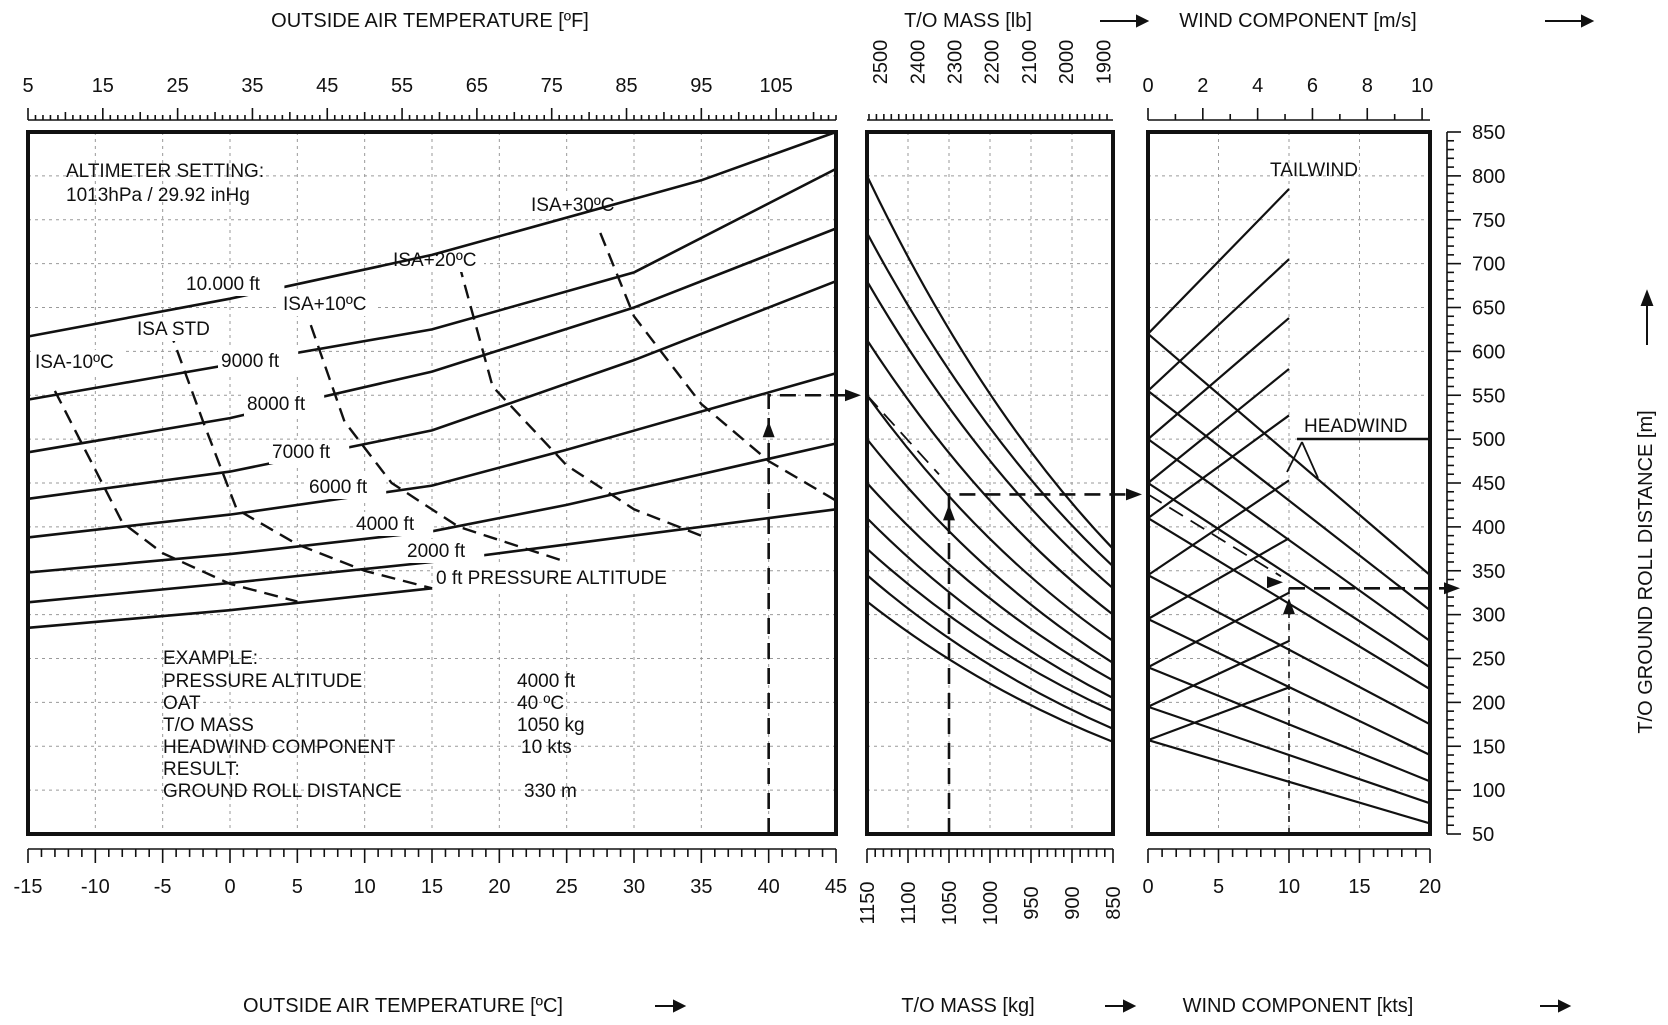  What do you see at coordinates (499, 887) in the screenshot?
I see `temp-c-tick-label: 20` at bounding box center [499, 887].